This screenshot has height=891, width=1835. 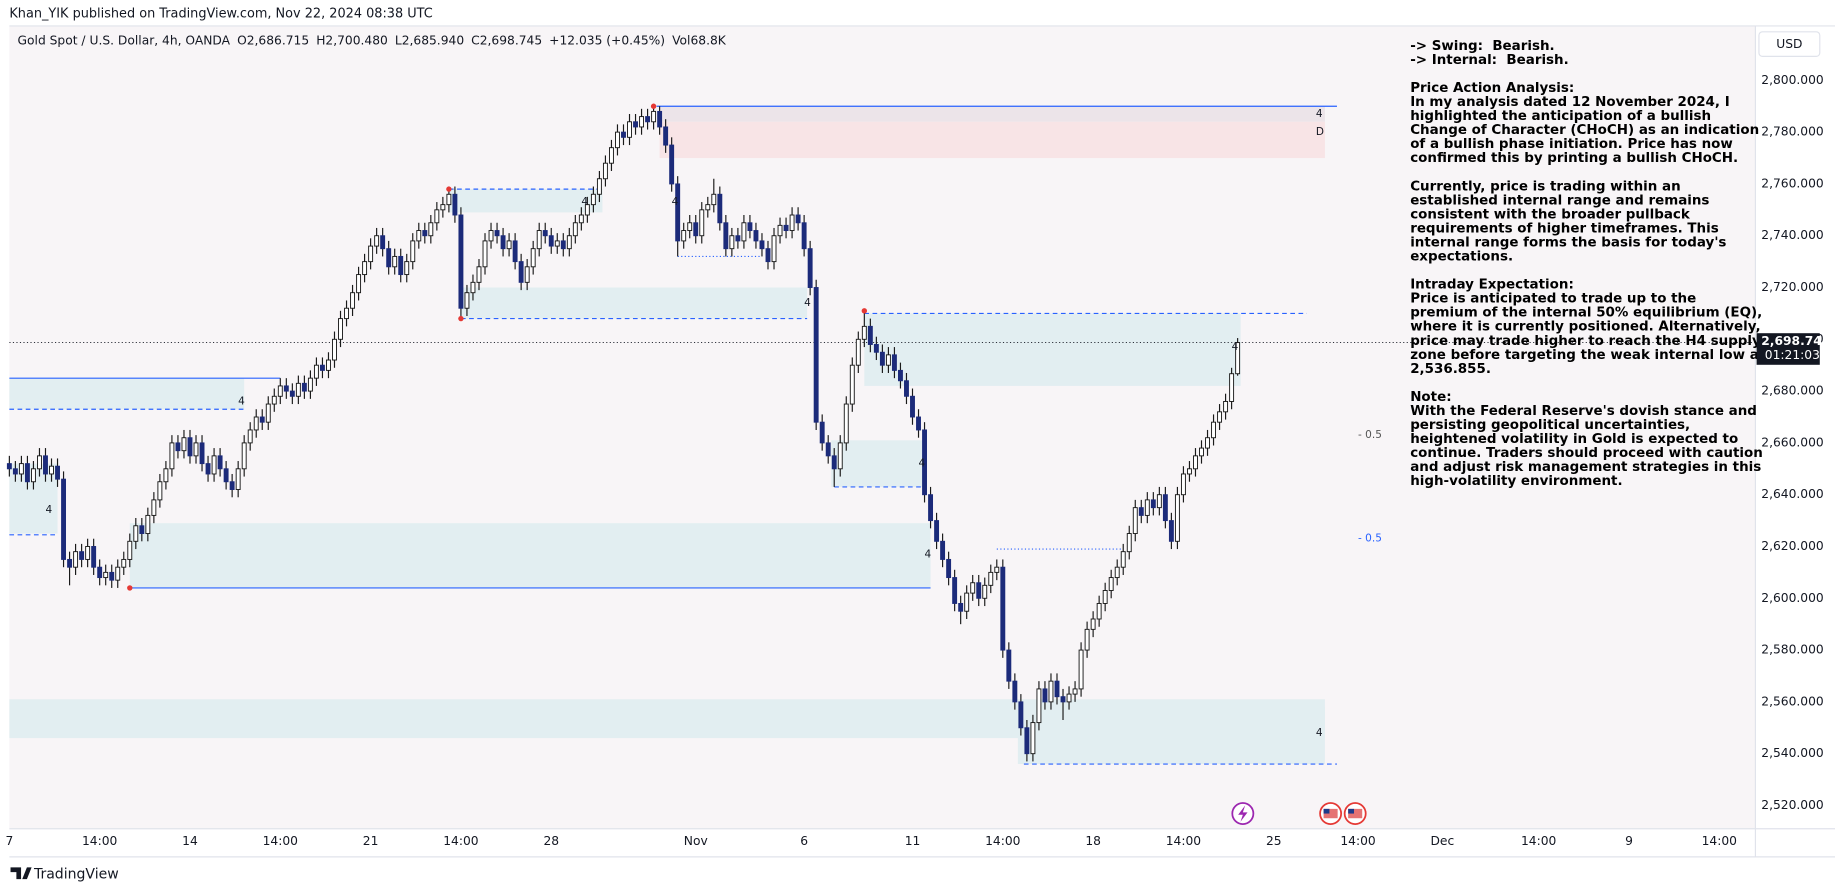 What do you see at coordinates (1482, 46) in the screenshot?
I see `note-line: -> Swing: Bearish.` at bounding box center [1482, 46].